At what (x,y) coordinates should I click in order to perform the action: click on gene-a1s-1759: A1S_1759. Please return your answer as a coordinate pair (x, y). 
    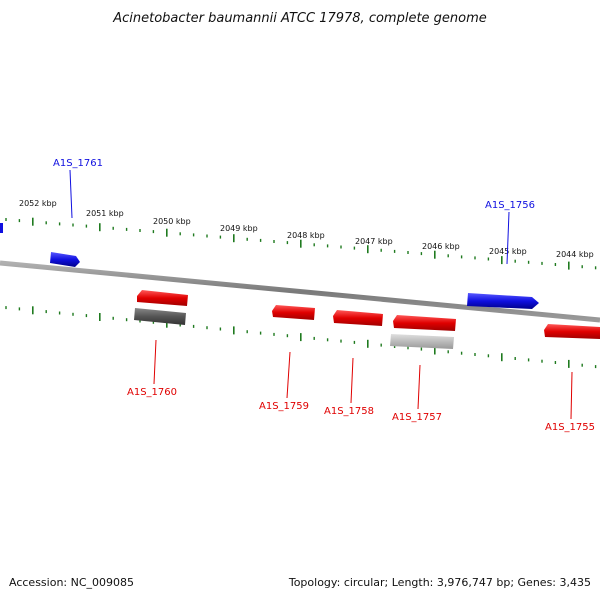
    Looking at the image, I should click on (287, 358).